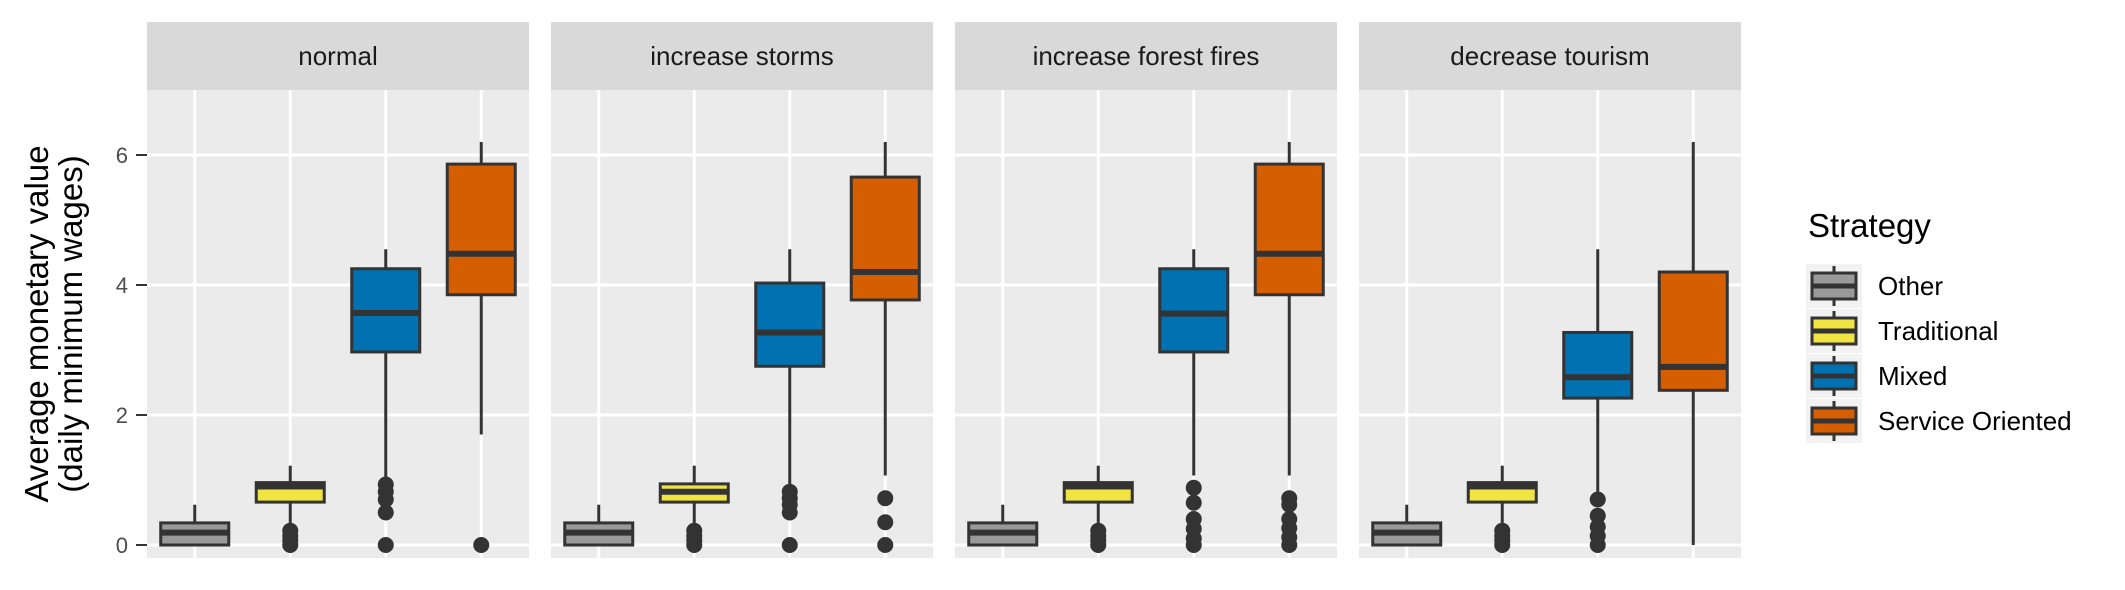 The image size is (2125, 590). I want to click on facet-strip-label: increase forest fires, so click(1146, 56).